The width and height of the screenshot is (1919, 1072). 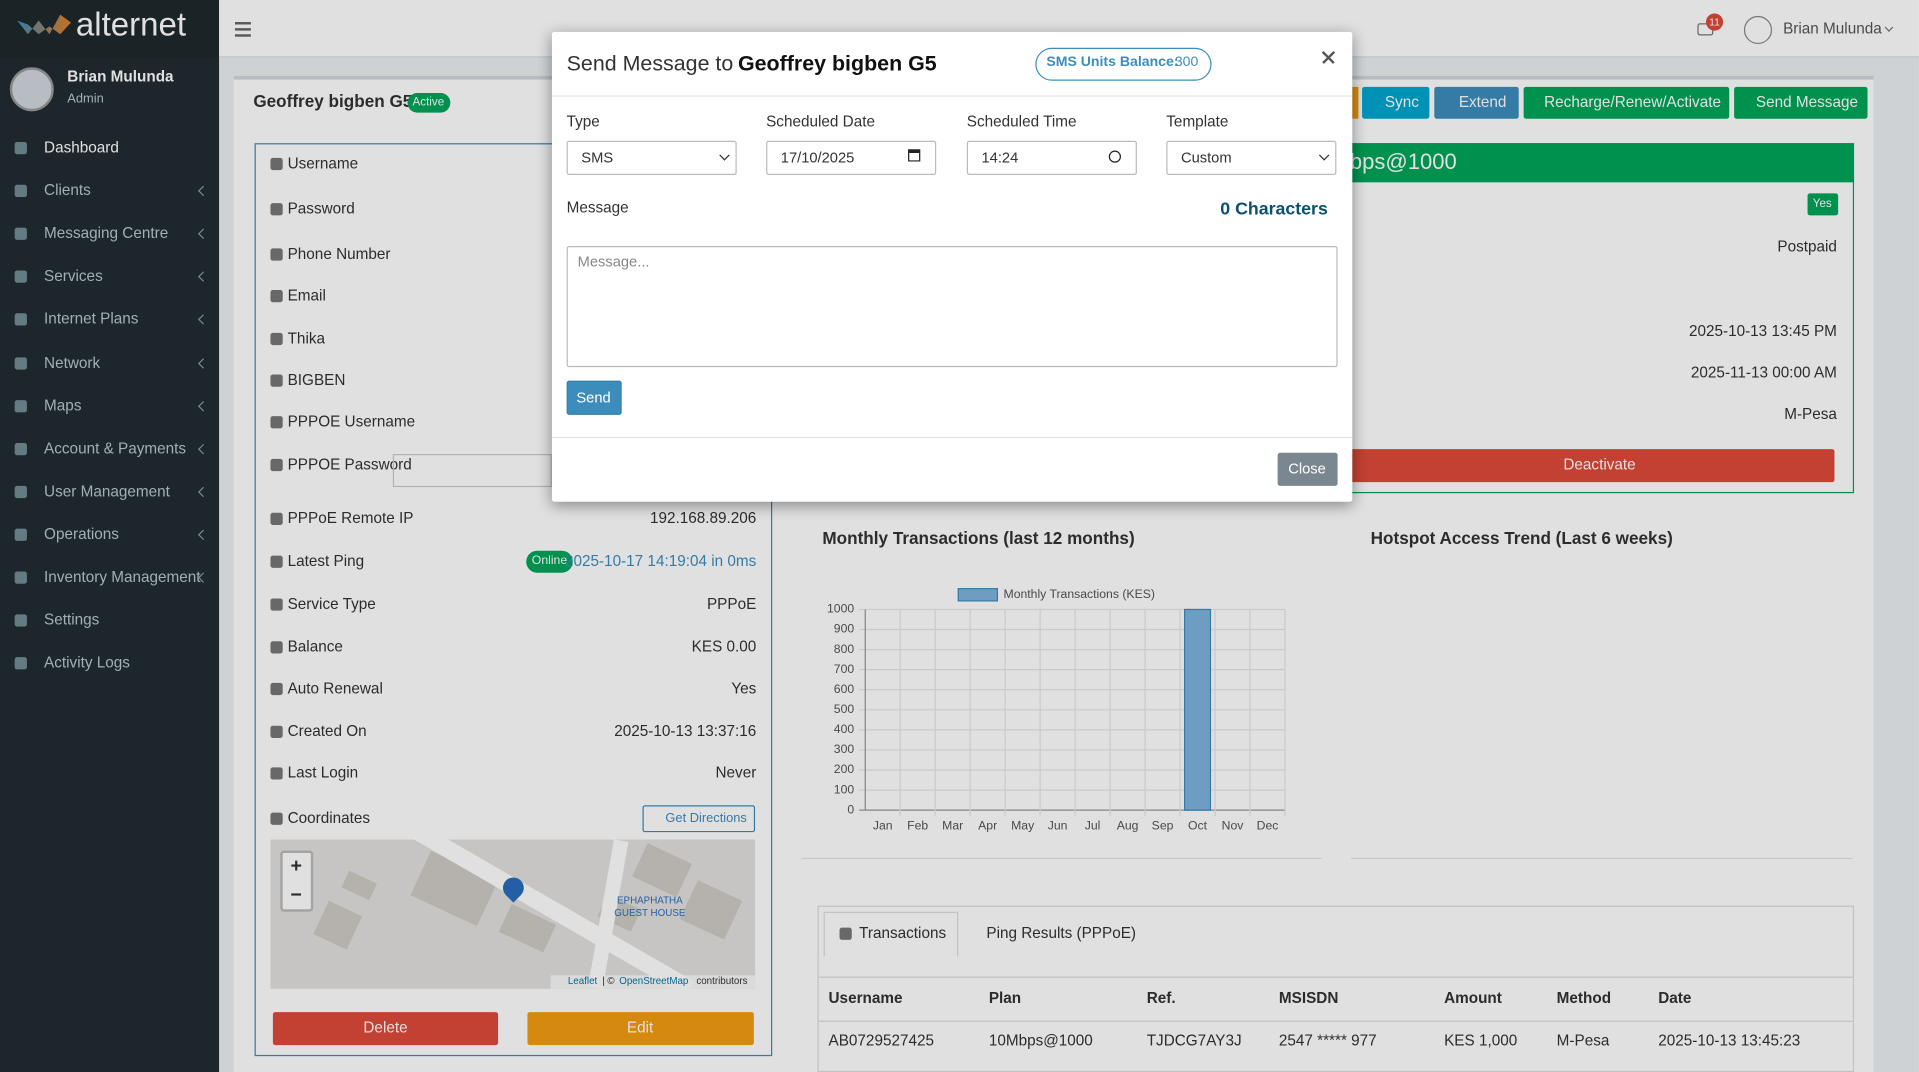 What do you see at coordinates (914, 155) in the screenshot?
I see `calendar-icon` at bounding box center [914, 155].